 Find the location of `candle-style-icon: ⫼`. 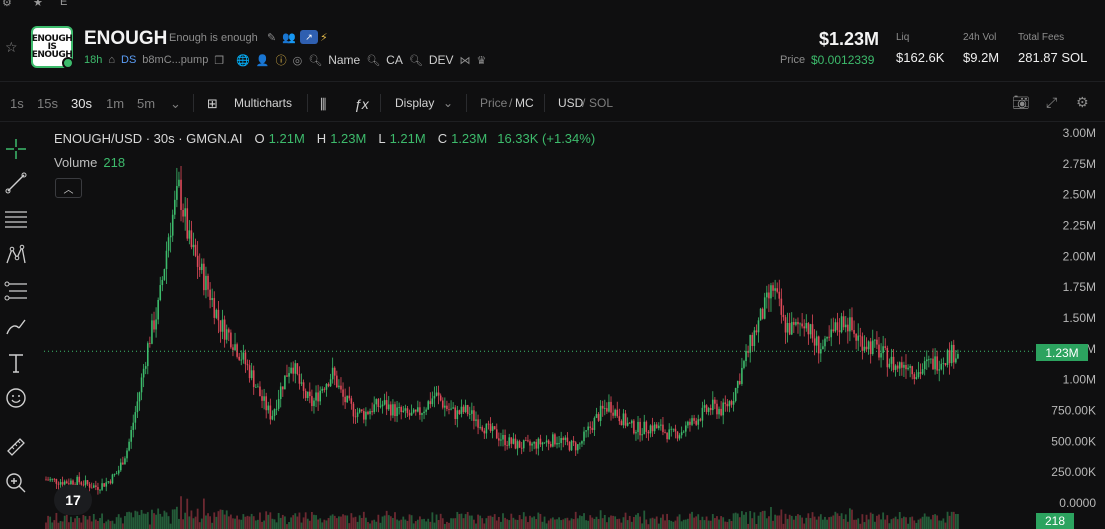

candle-style-icon: ⫼ is located at coordinates (323, 104).